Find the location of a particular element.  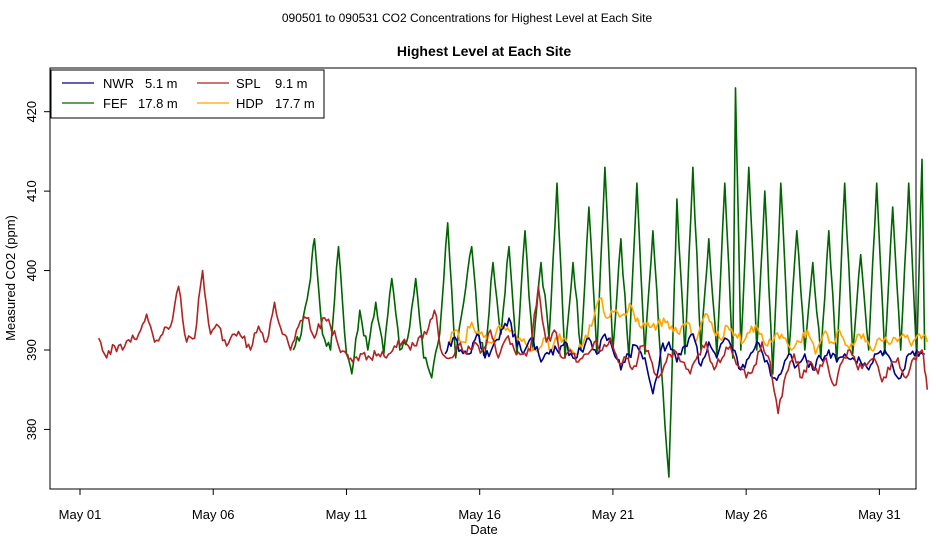

y-tick-label: 390 is located at coordinates (31, 350).